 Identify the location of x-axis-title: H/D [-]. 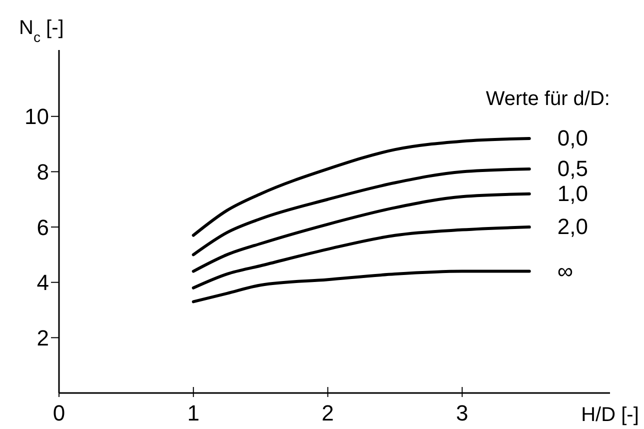
(610, 415).